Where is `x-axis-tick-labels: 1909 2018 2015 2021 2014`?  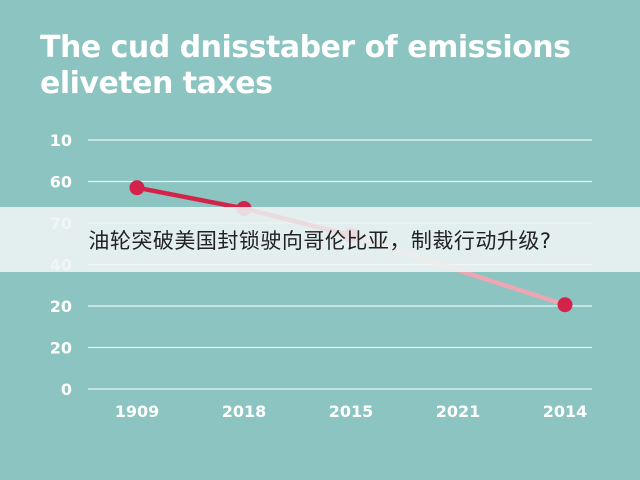 x-axis-tick-labels: 1909 2018 2015 2021 2014 is located at coordinates (351, 411).